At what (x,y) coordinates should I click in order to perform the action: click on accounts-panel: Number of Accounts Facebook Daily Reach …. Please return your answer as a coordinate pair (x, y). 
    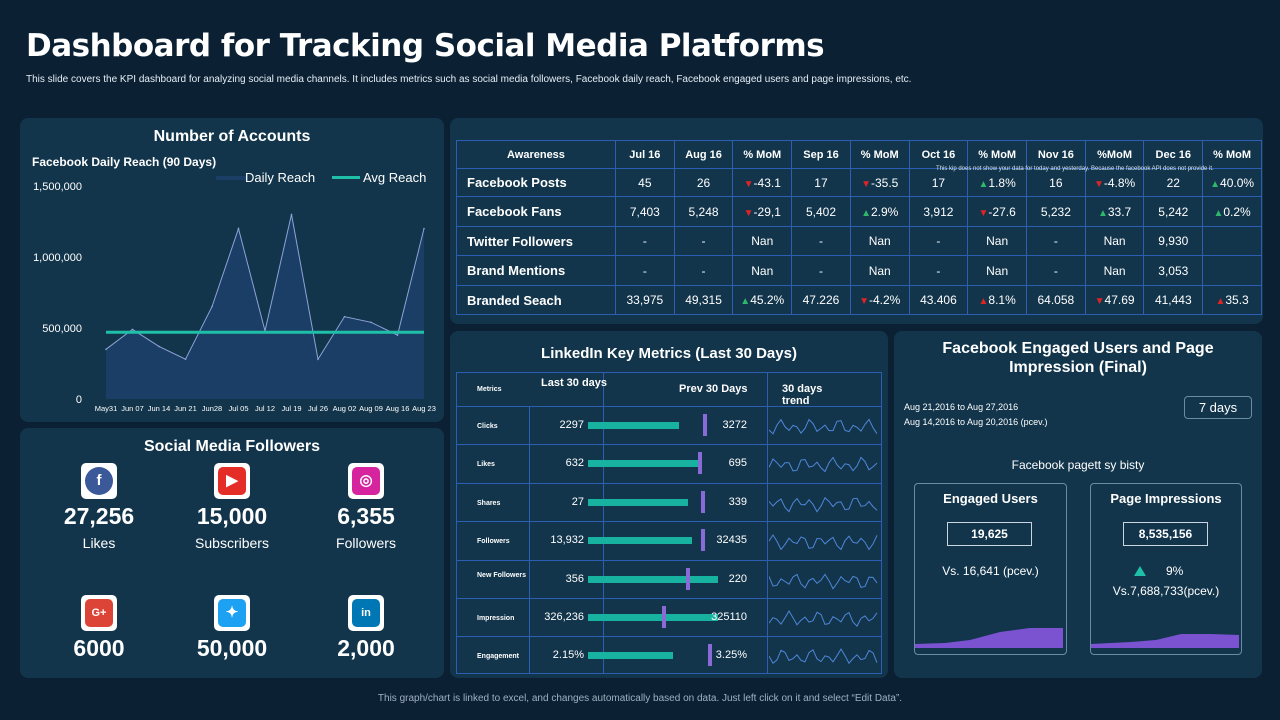
    Looking at the image, I should click on (232, 270).